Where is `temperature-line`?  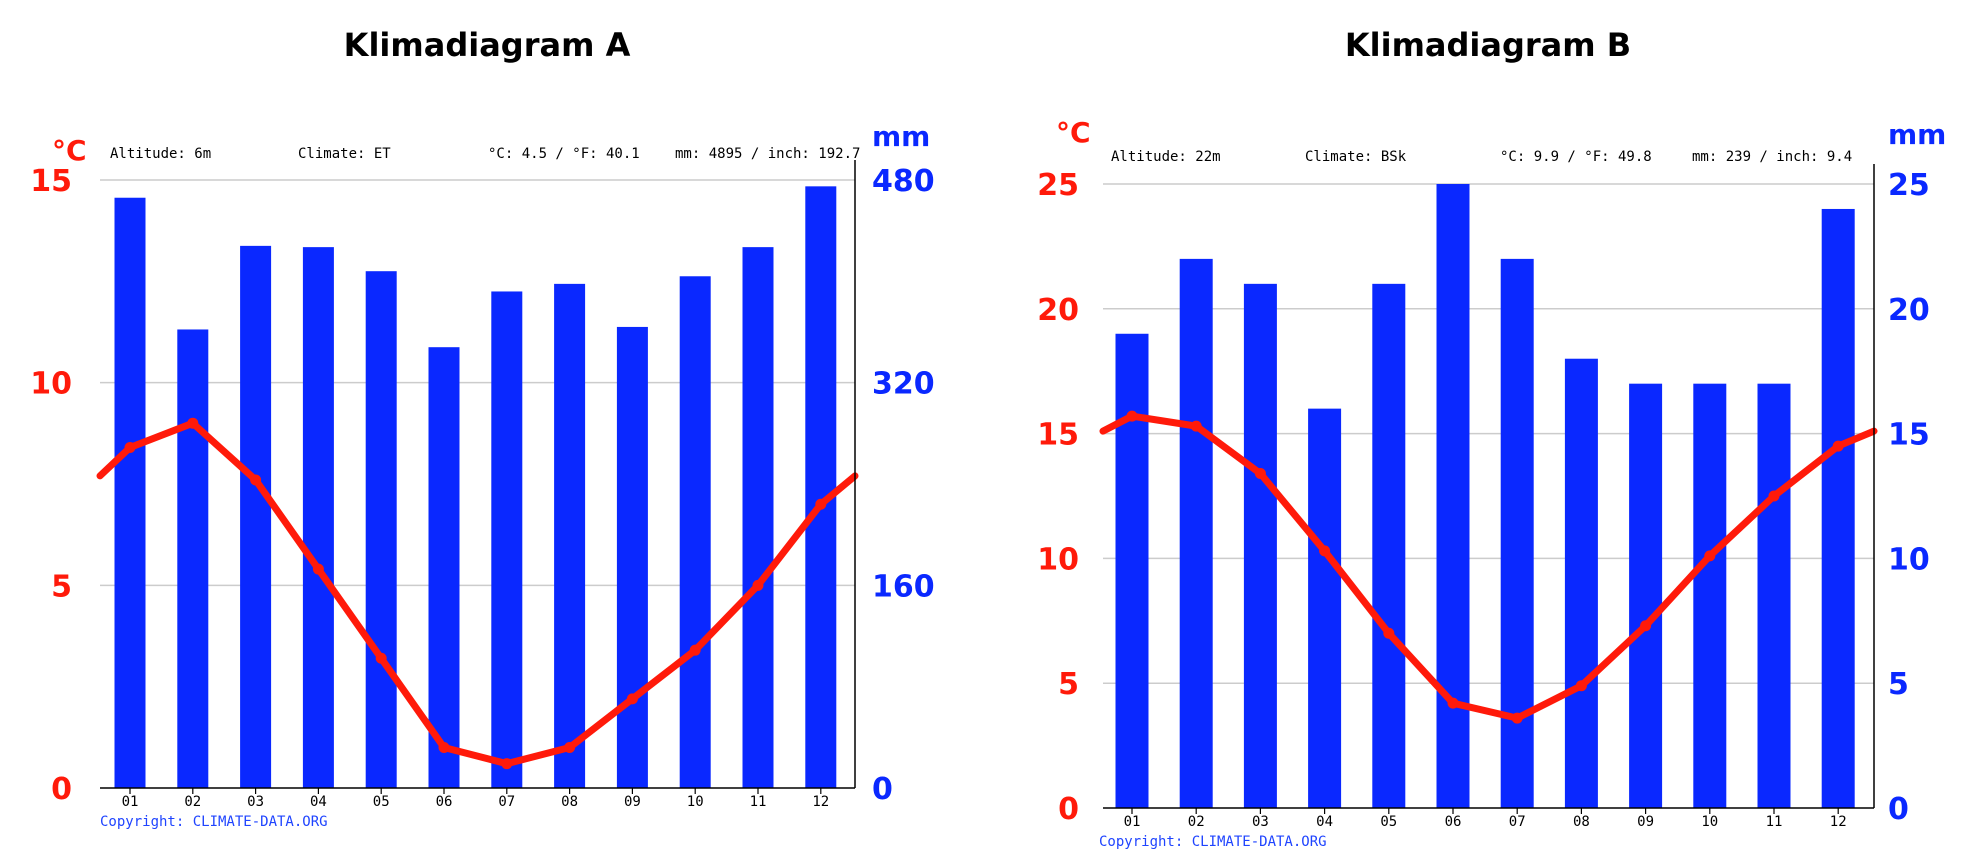 temperature-line is located at coordinates (1488, 567).